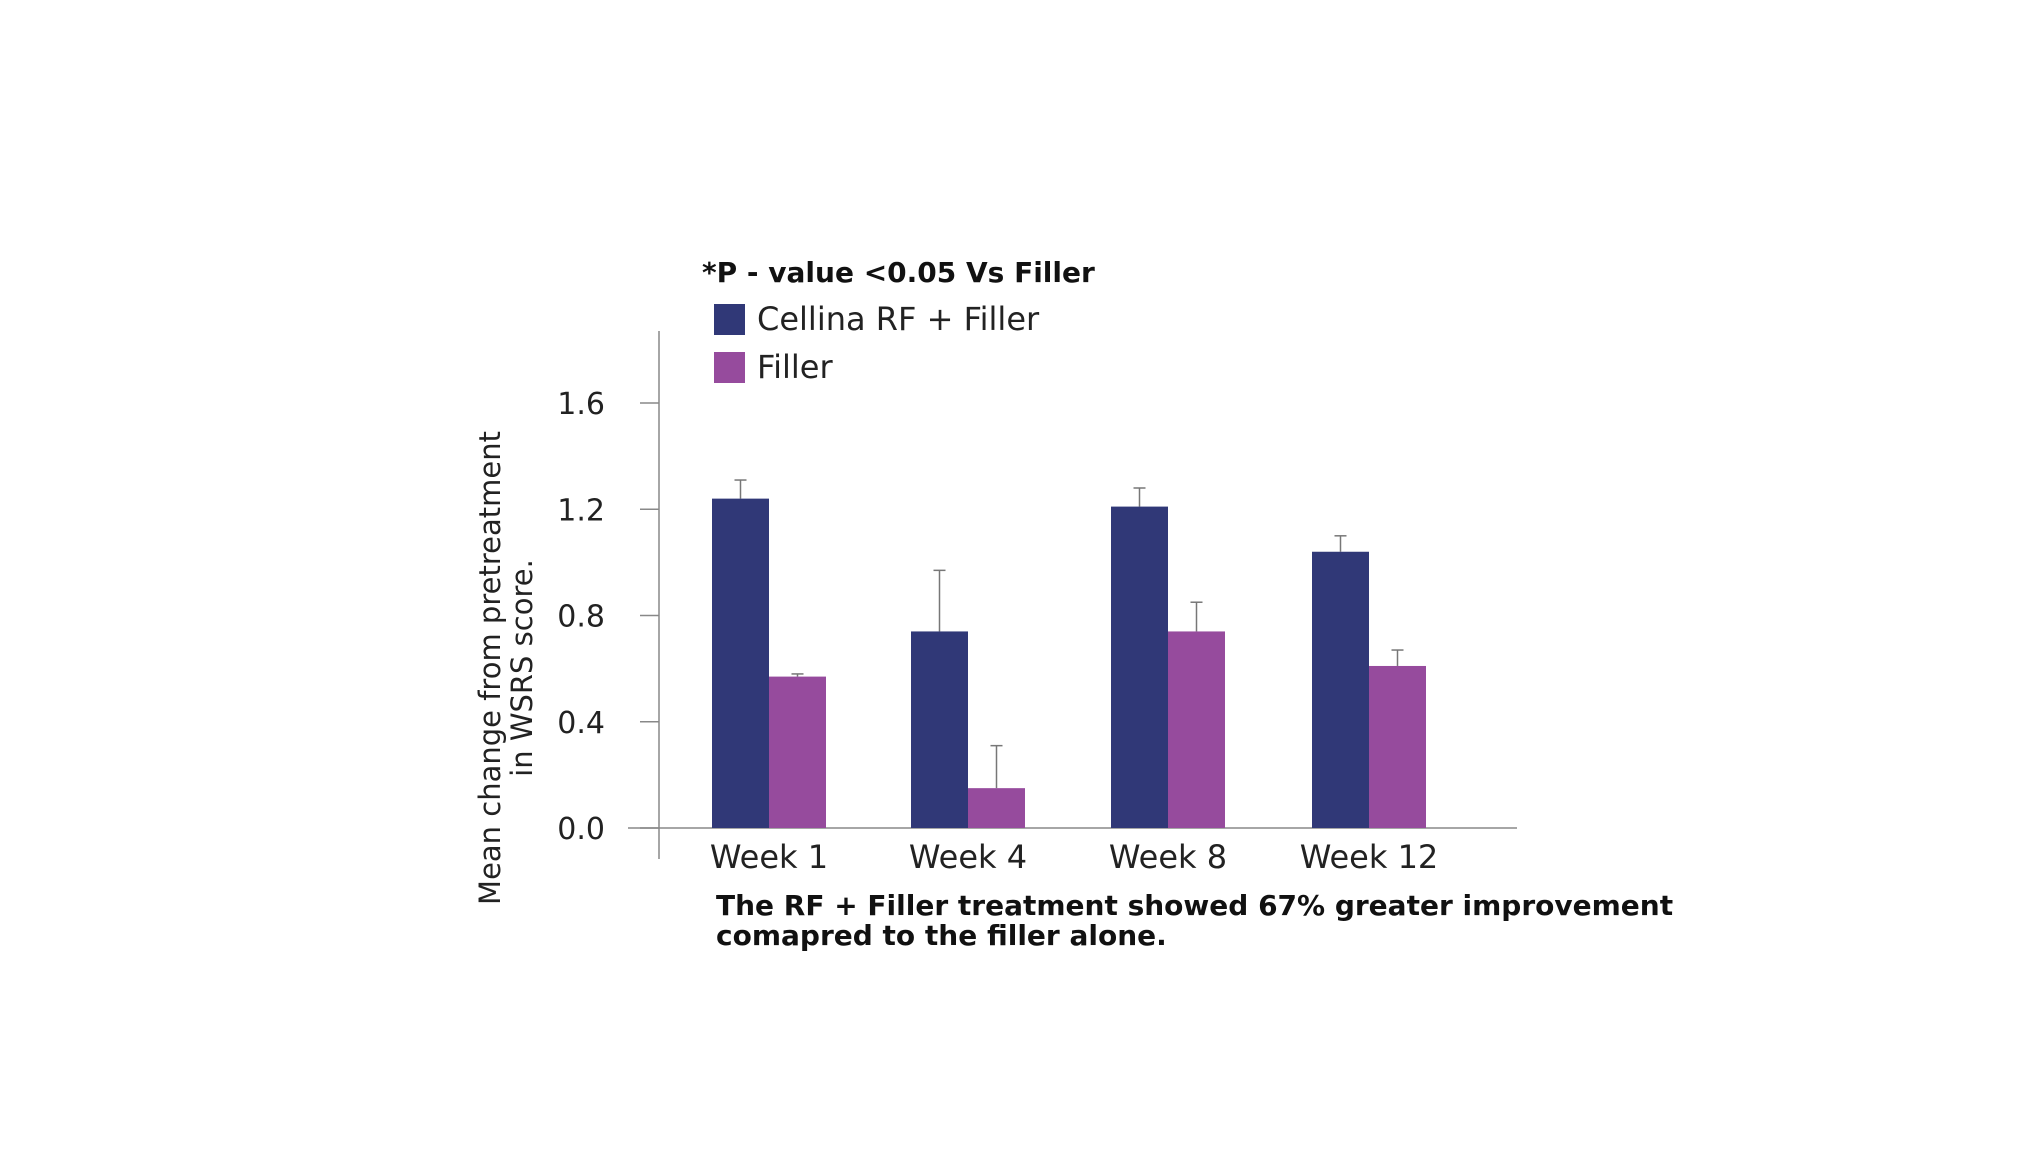 The image size is (2043, 1149). What do you see at coordinates (898, 272) in the screenshot?
I see `significance-note: *P - value <0.05 Vs Filler` at bounding box center [898, 272].